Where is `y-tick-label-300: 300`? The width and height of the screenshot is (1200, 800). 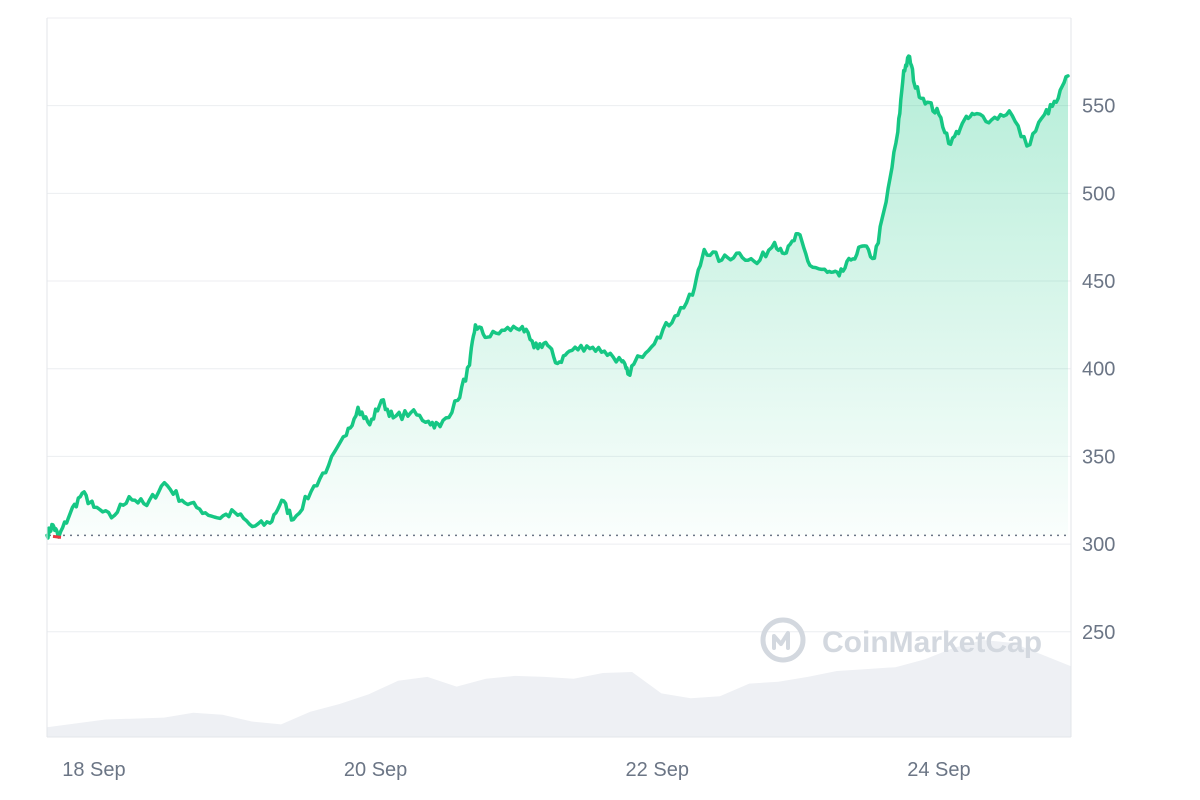
y-tick-label-300: 300 is located at coordinates (1098, 545).